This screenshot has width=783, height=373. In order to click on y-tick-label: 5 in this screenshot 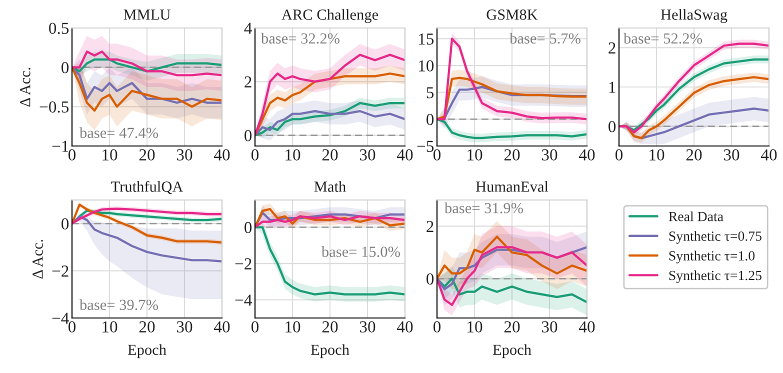, I will do `click(430, 92)`.